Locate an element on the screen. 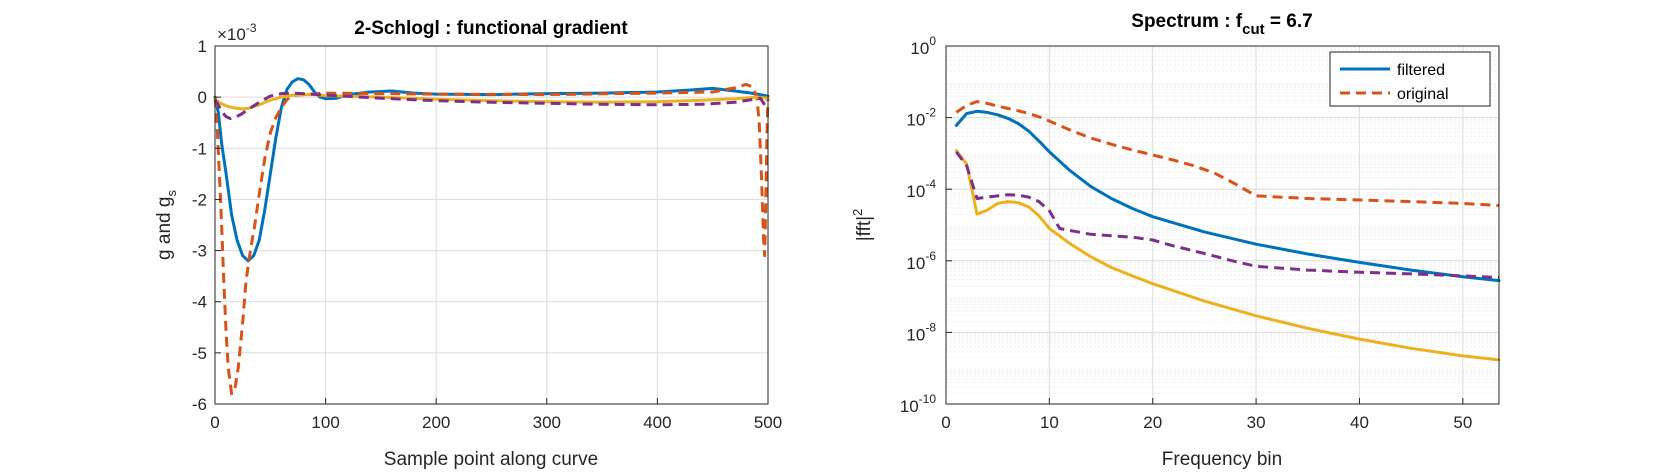 This screenshot has width=1654, height=472. gradient-exponent-prefix: ×10 is located at coordinates (231, 34).